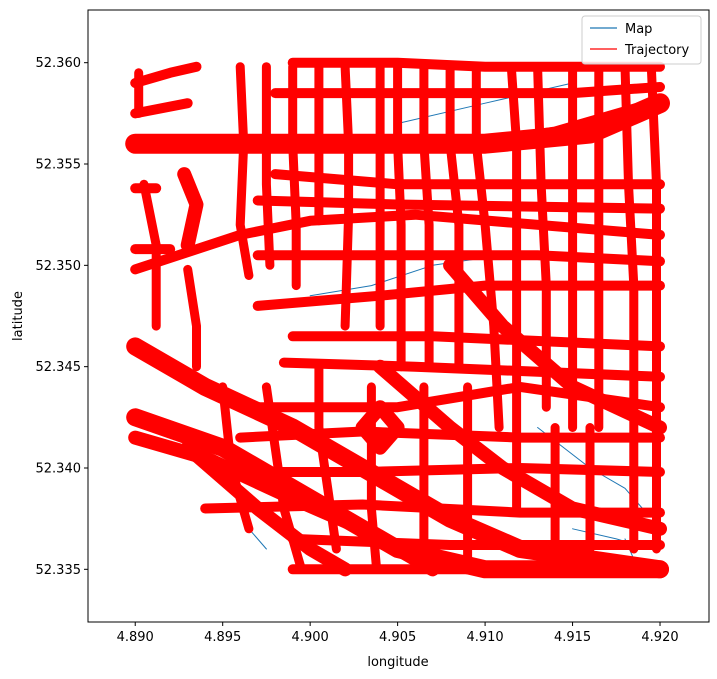 The width and height of the screenshot is (717, 679). What do you see at coordinates (18, 316) in the screenshot?
I see `y-axis-label: latitude` at bounding box center [18, 316].